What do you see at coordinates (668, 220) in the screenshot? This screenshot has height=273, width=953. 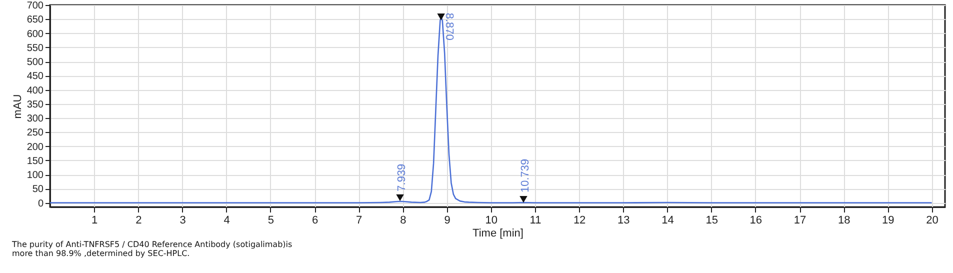 I see `x-tick-label: 14` at bounding box center [668, 220].